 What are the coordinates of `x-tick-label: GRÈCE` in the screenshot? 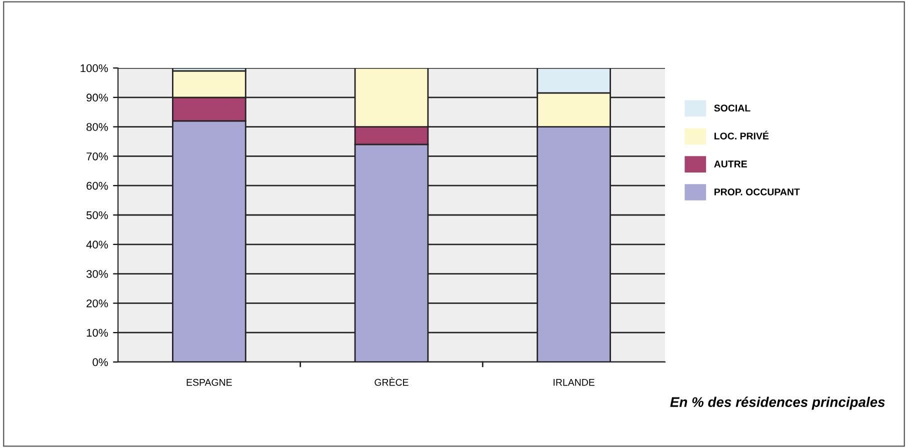 It's located at (391, 381).